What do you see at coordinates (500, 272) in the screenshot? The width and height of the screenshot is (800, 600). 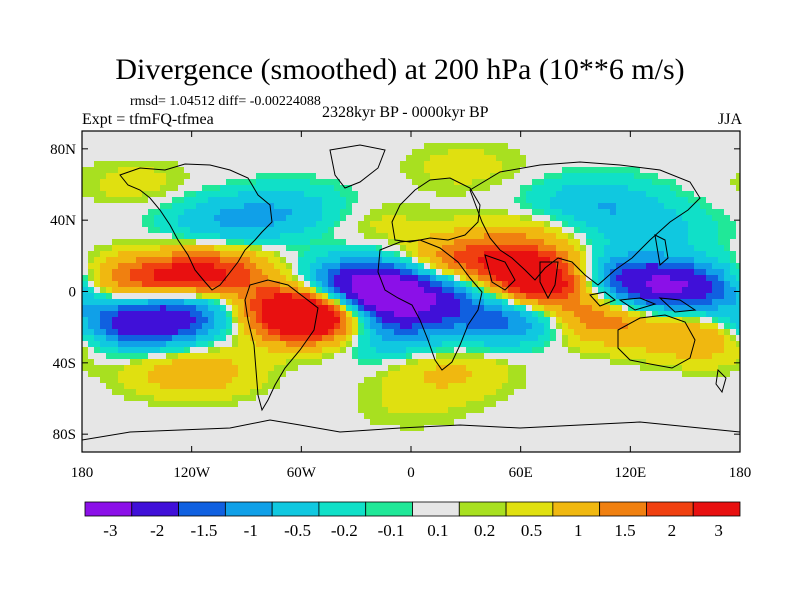 I see `coastline-arabia` at bounding box center [500, 272].